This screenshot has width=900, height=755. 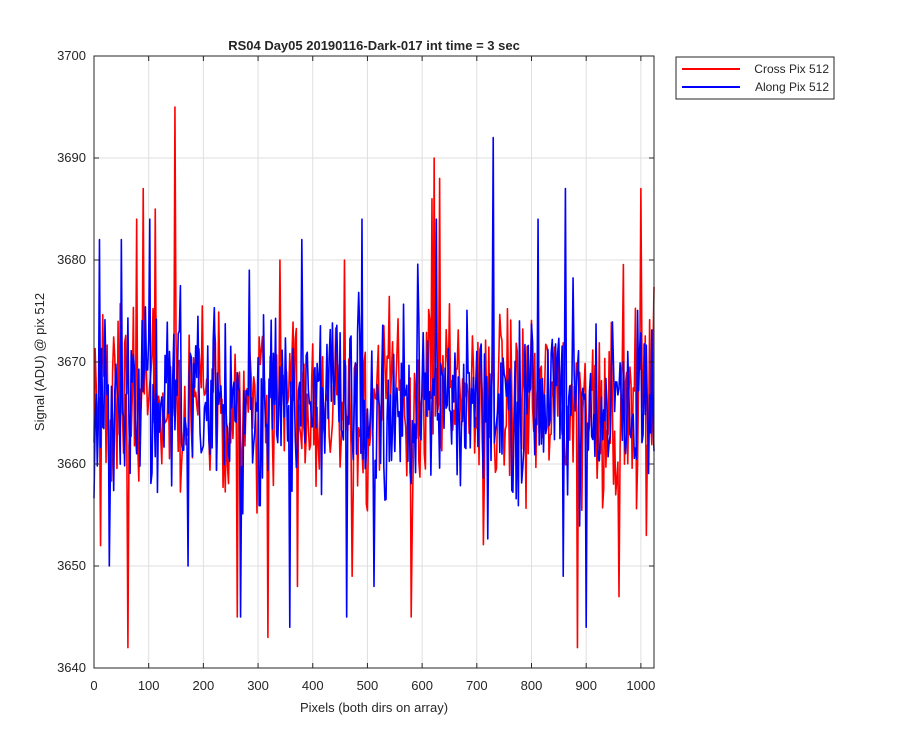 I want to click on y-axis-label: Signal (ADU) @ pix 512, so click(x=39, y=362).